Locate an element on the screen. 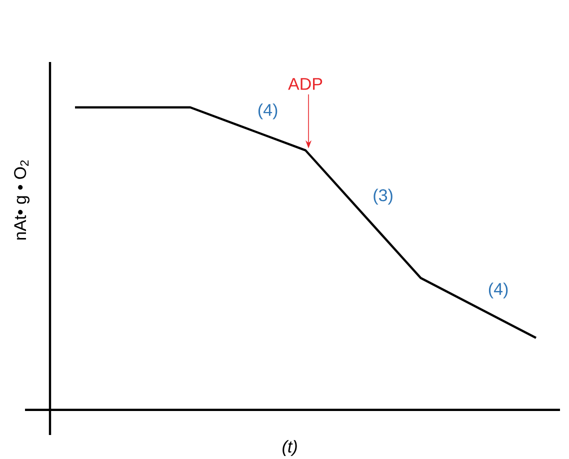 Image resolution: width=569 pixels, height=459 pixels. y-axis-title: nAt• g • O$_{2}$ is located at coordinates (22, 200).